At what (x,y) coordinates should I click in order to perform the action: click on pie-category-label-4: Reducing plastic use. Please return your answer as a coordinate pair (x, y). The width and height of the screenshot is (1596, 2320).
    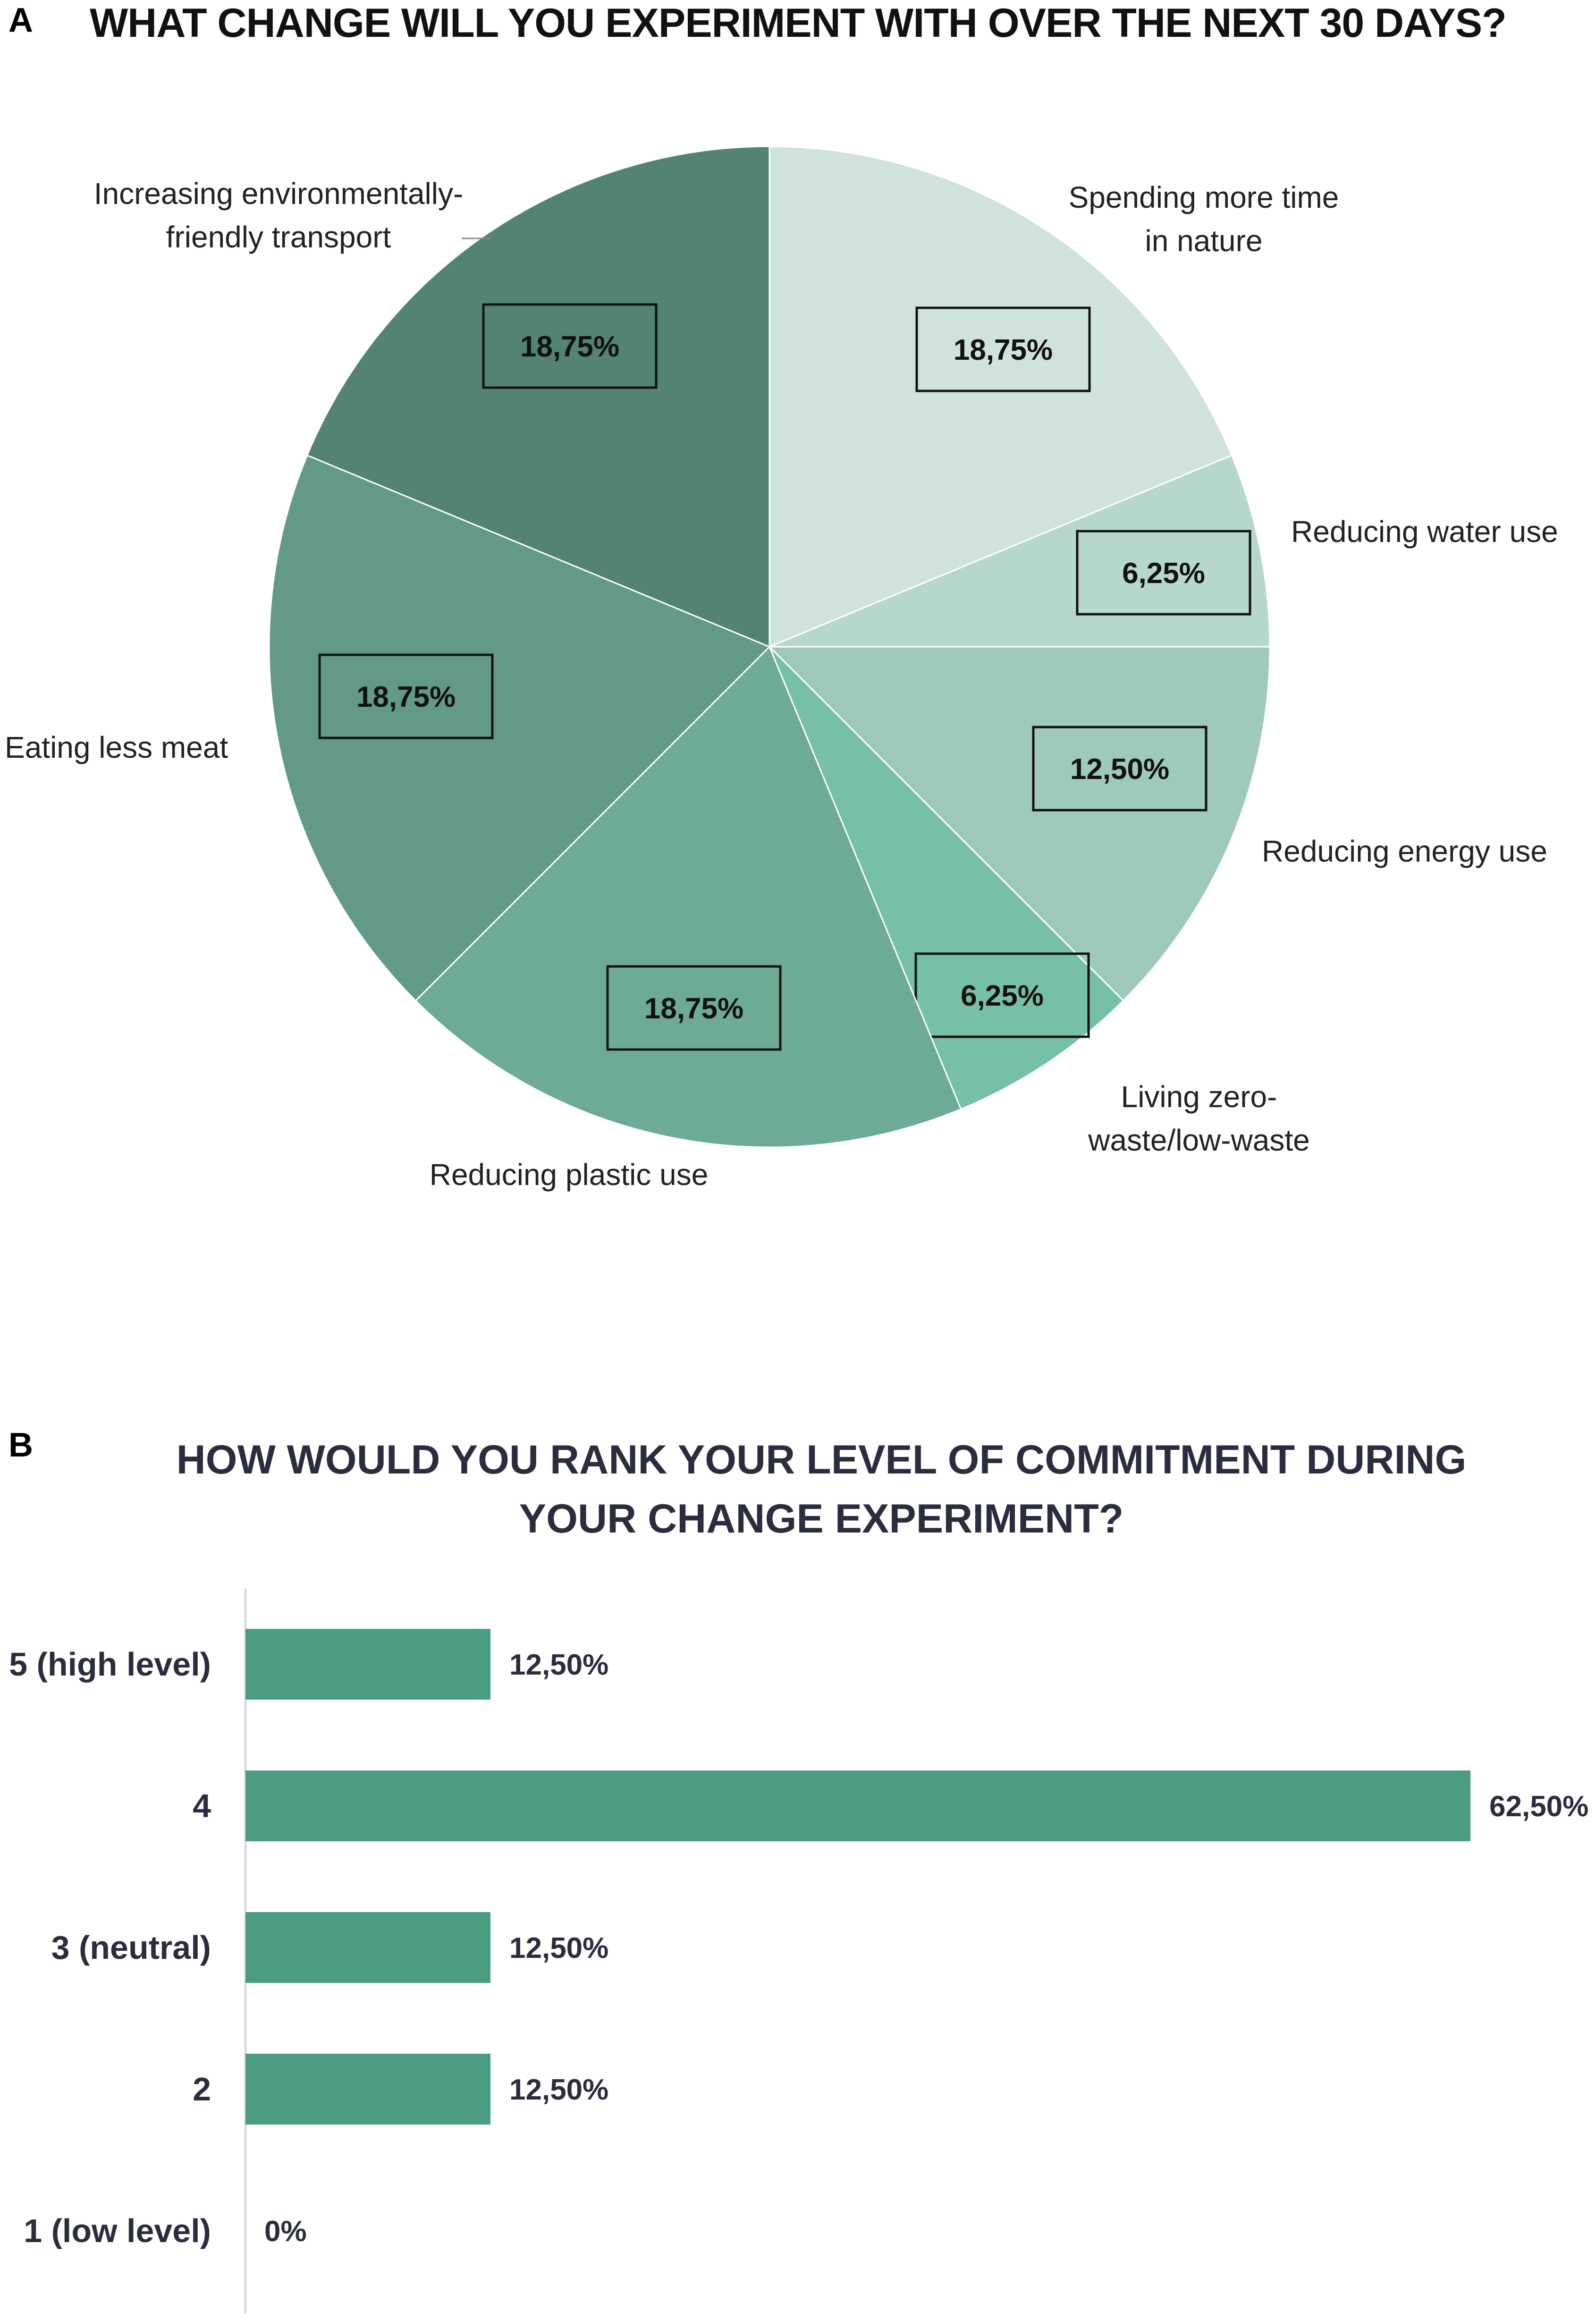
    Looking at the image, I should click on (569, 1175).